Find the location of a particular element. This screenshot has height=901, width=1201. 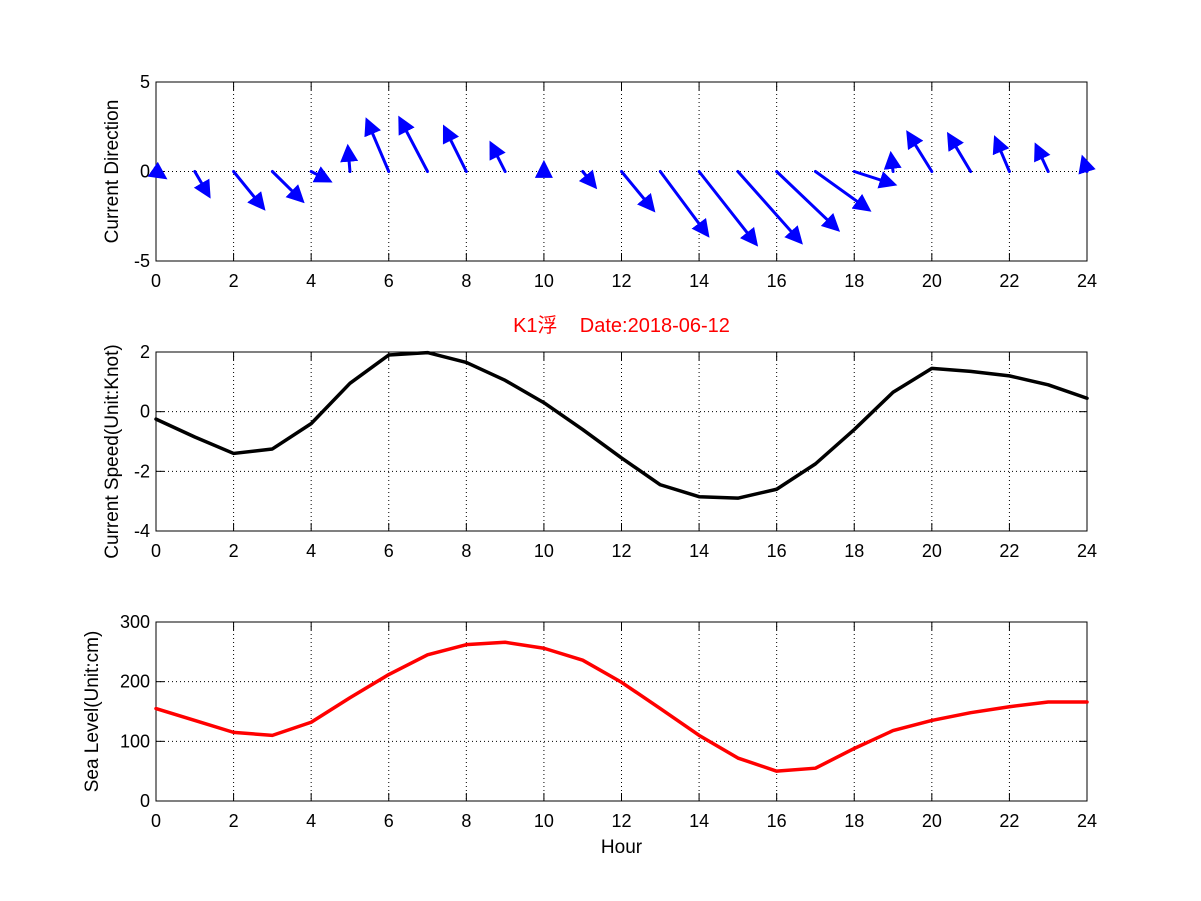

chart-title: K1浮 Date:2018-06-12 is located at coordinates (621, 325).